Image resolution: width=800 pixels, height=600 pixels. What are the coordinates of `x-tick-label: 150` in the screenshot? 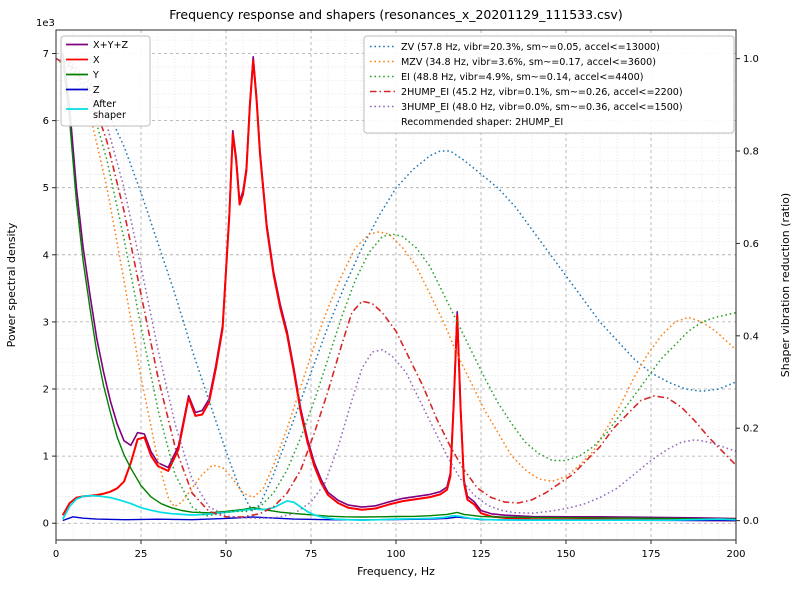 It's located at (565, 554).